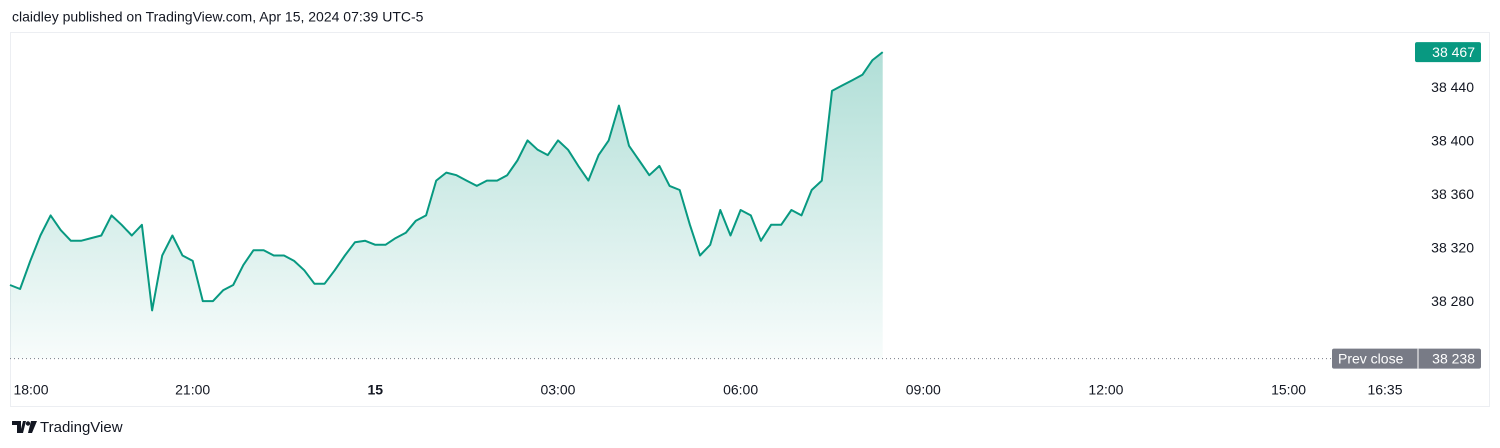  Describe the element at coordinates (740, 390) in the screenshot. I see `x-tick-label: 06:00` at that location.